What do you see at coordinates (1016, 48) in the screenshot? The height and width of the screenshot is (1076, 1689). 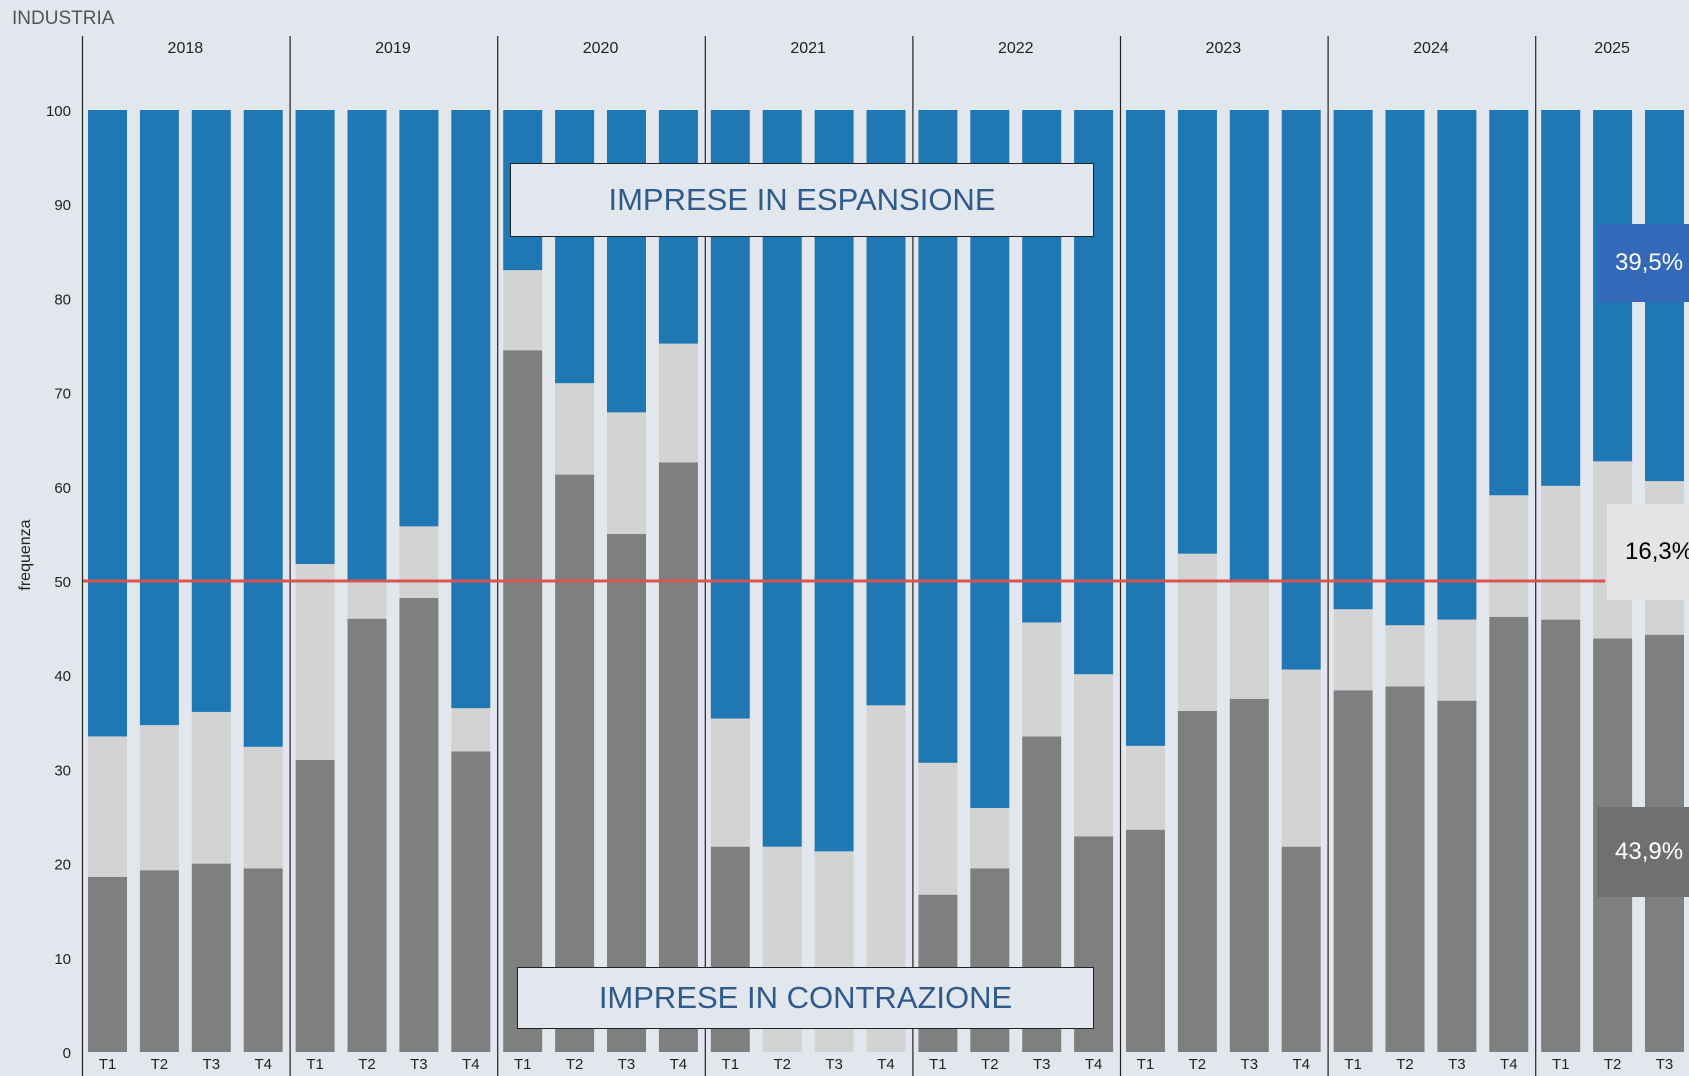 I see `year-title: 2022` at bounding box center [1016, 48].